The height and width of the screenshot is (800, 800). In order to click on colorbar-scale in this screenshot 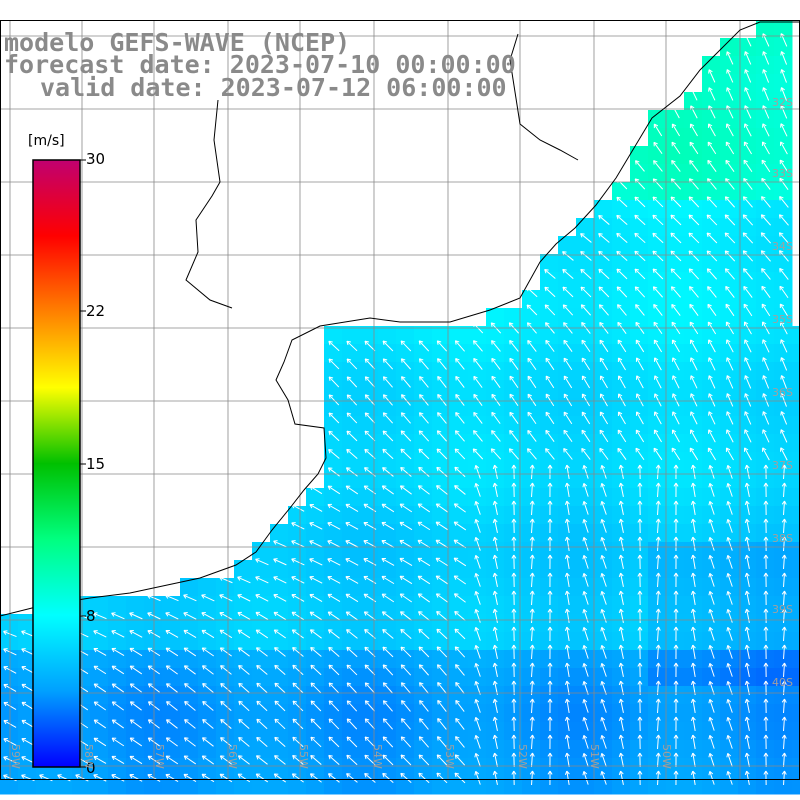, I will do `click(56, 463)`.